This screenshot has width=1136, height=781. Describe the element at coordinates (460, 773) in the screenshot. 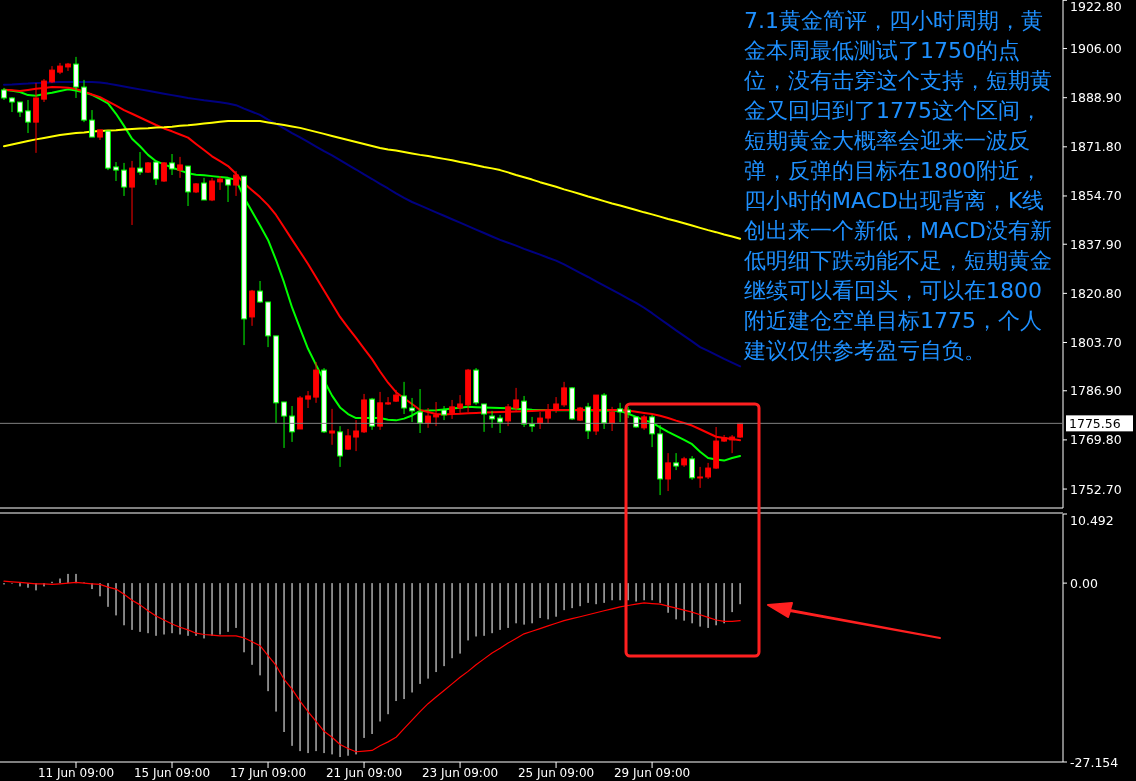

I see `x-tick-label: 23 Jun 09:00` at that location.